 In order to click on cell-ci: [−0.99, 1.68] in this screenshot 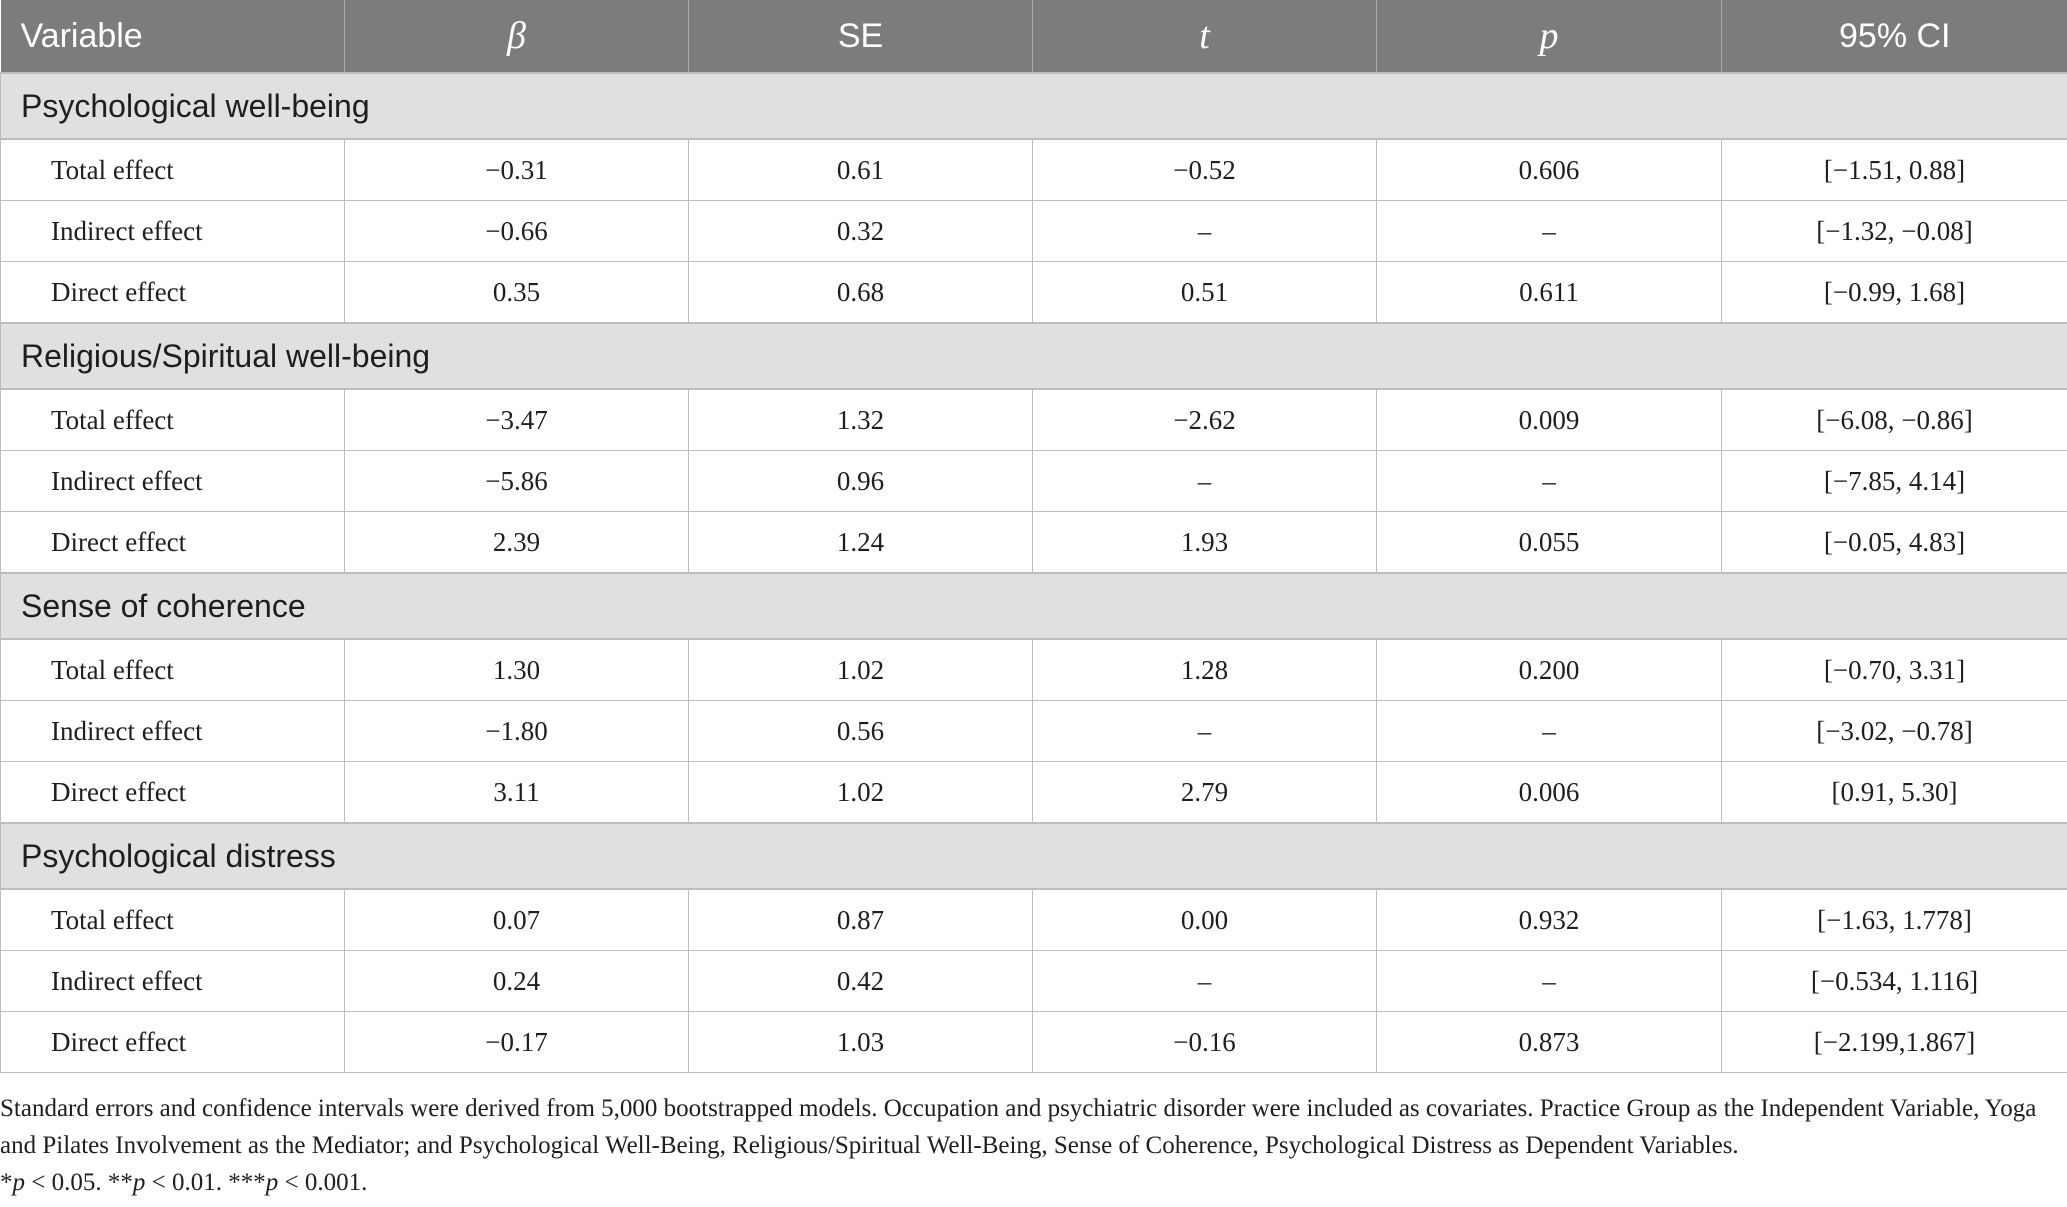, I will do `click(1894, 292)`.